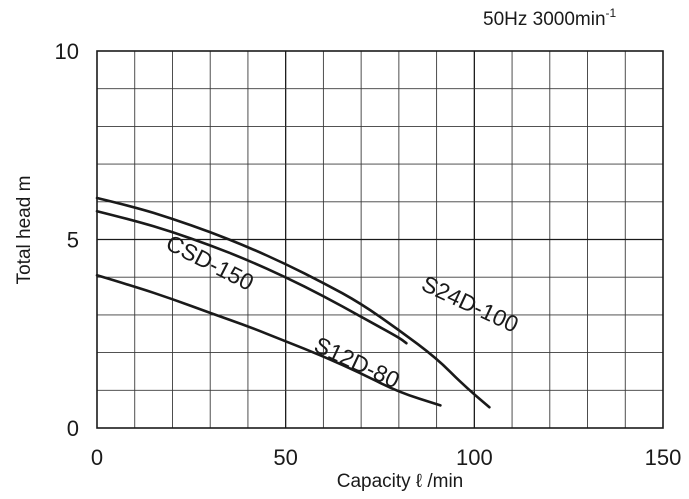 The image size is (689, 499). Describe the element at coordinates (470, 303) in the screenshot. I see `series-label-s24d-100: S24D-100` at that location.